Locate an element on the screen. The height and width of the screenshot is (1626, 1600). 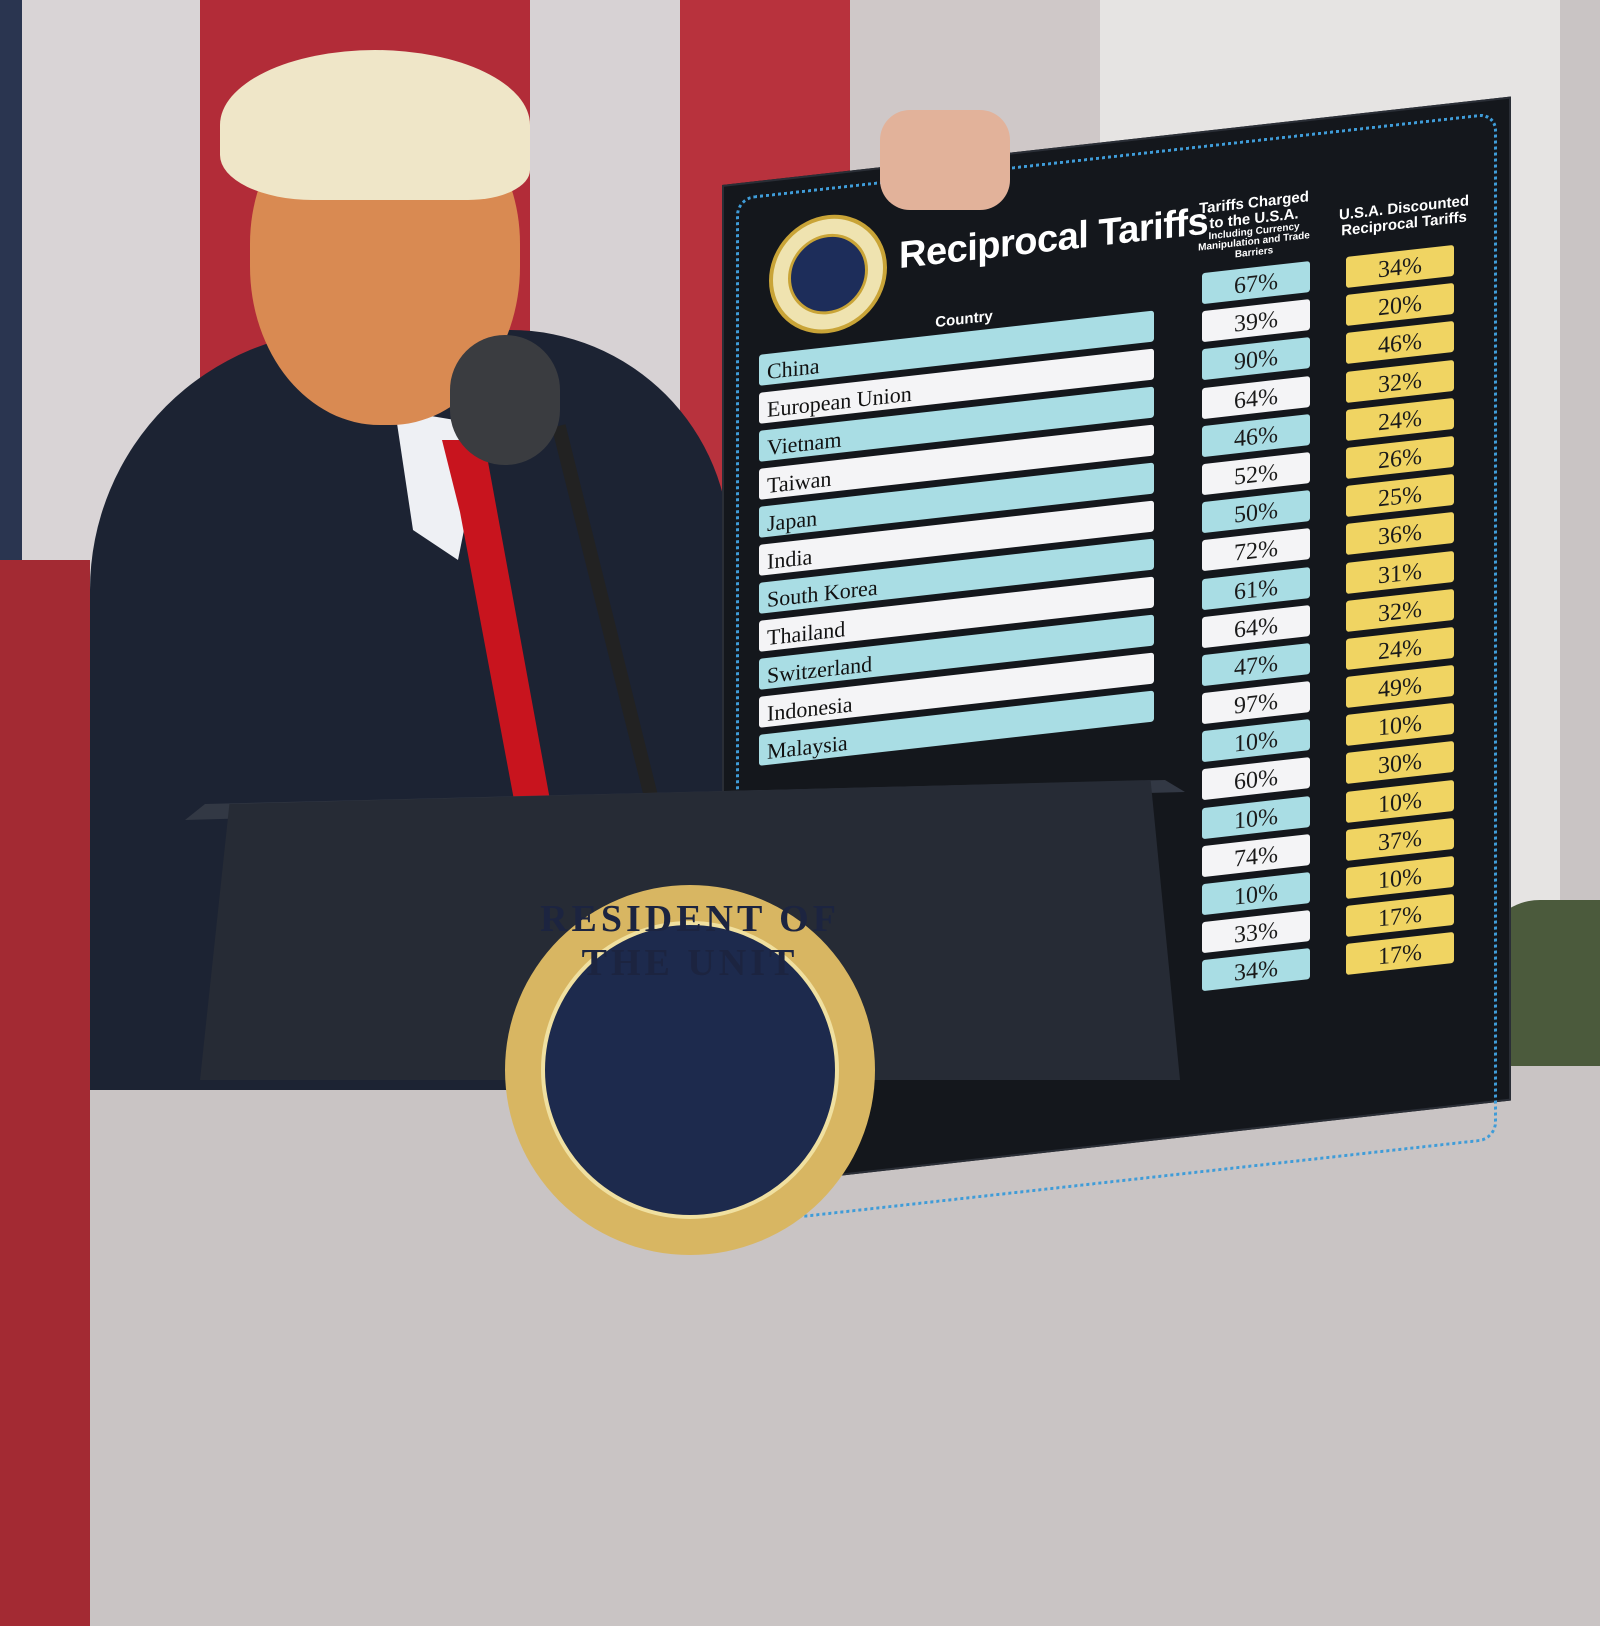
discounted-cell: 25% is located at coordinates (1400, 496).